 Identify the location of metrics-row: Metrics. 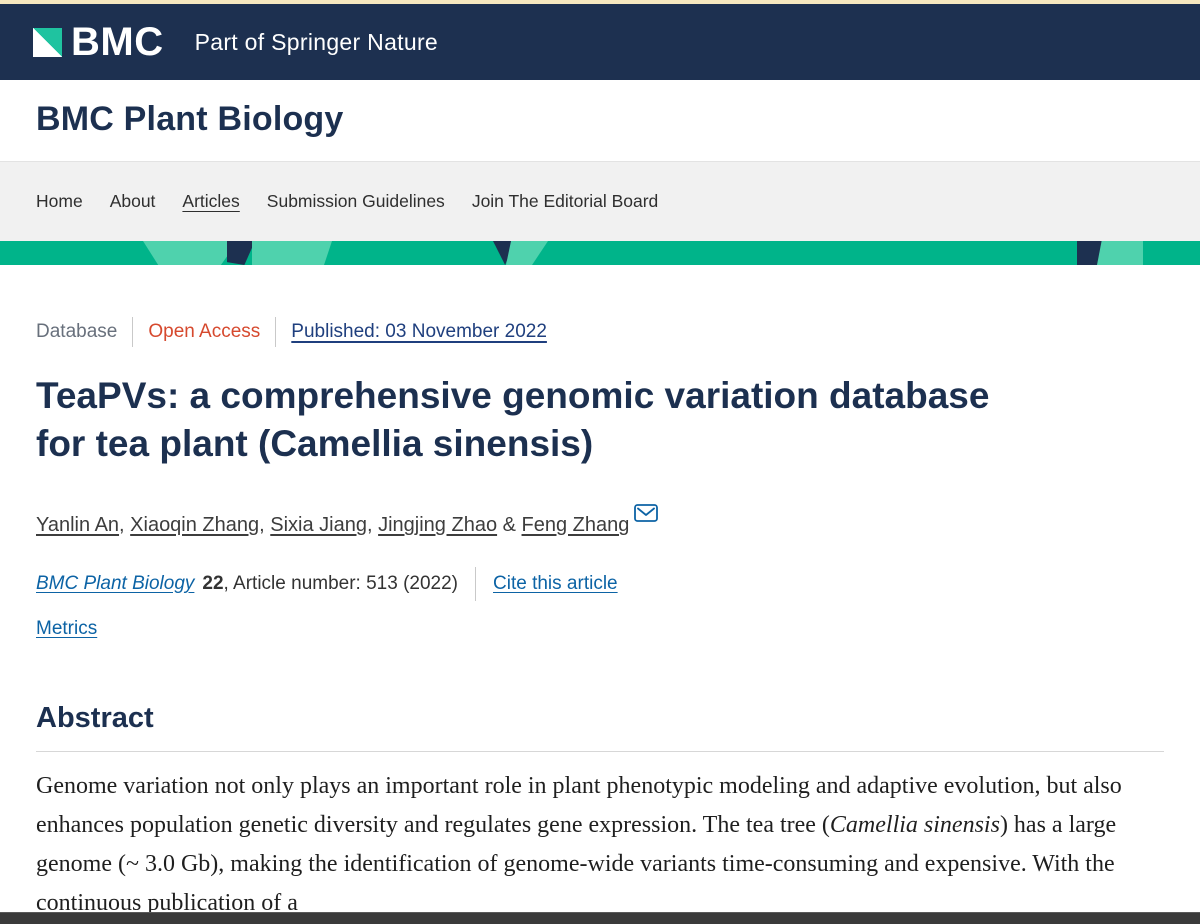
(600, 629).